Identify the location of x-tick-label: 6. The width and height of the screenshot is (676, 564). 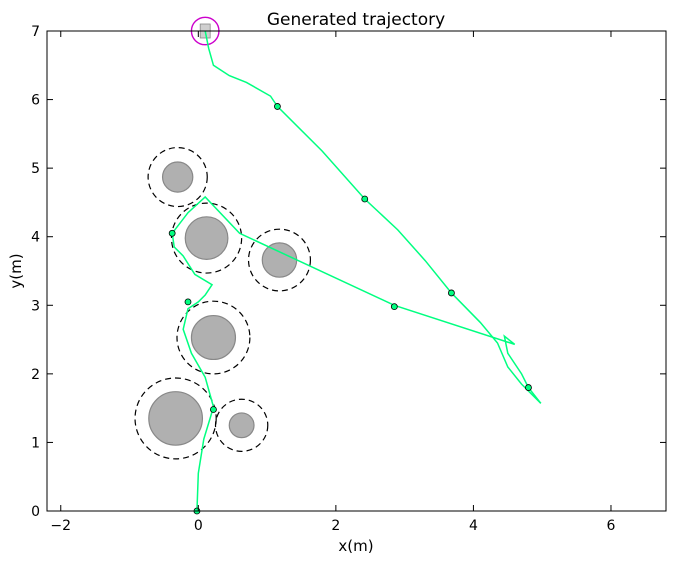
(611, 526).